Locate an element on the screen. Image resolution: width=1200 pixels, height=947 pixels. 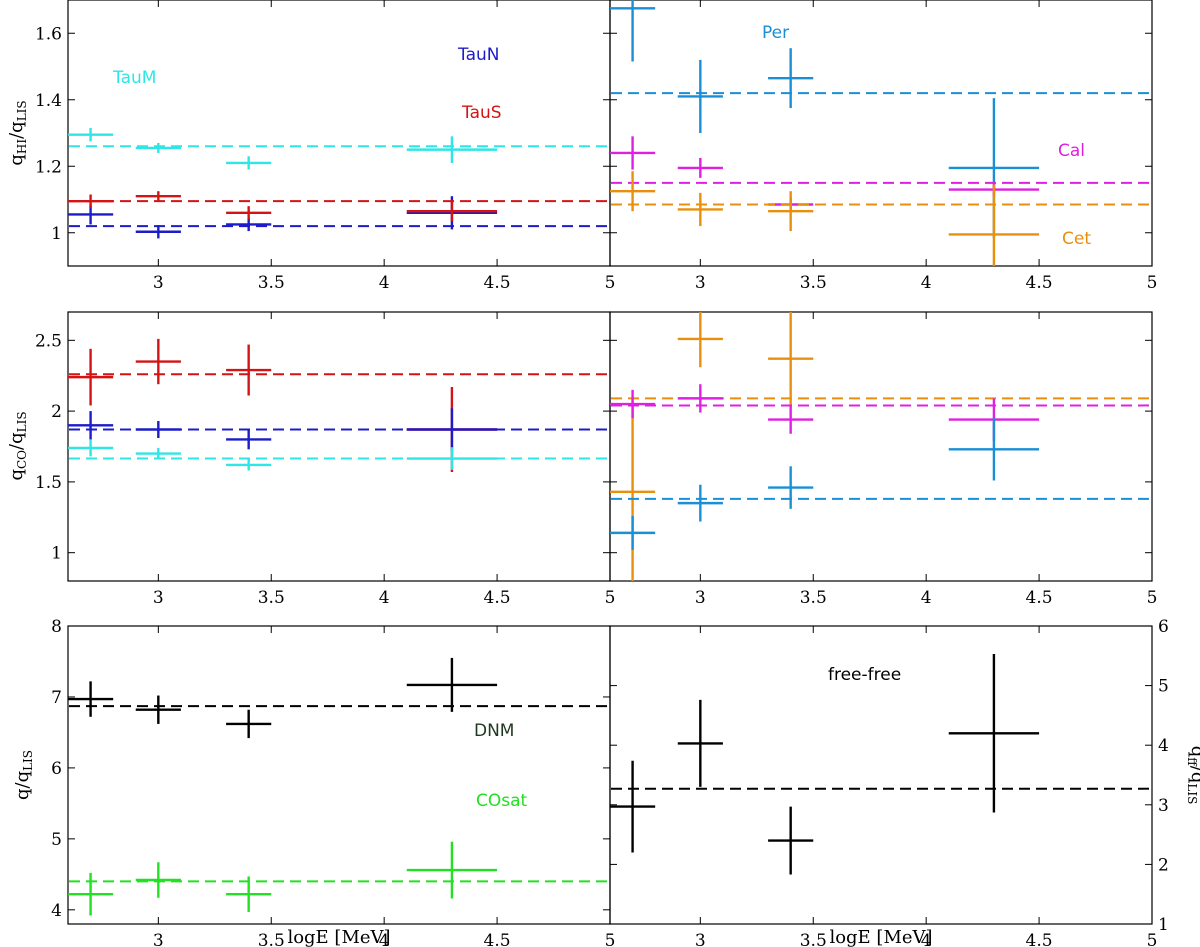
y-tick-label: 6 is located at coordinates (56, 769).